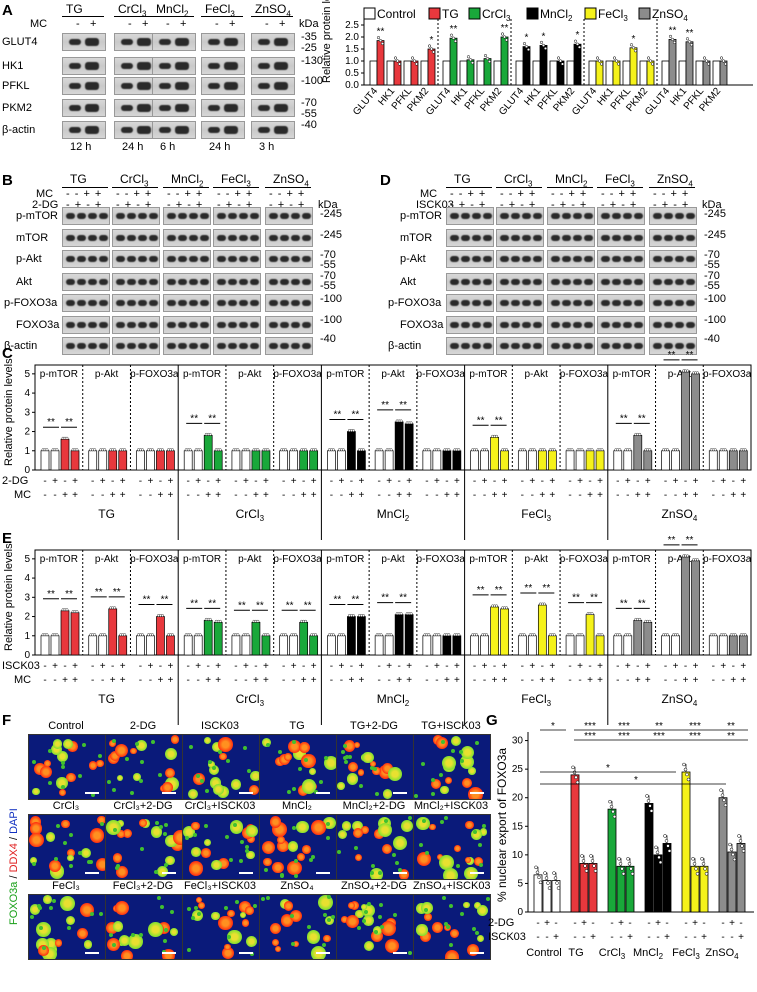 The width and height of the screenshot is (757, 992). Describe the element at coordinates (632, 374) in the screenshot. I see `sub-title: p-mTOR` at that location.